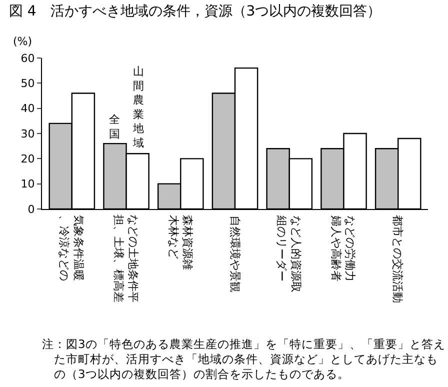 This screenshot has height=387, width=448. I want to click on series-label: 山間農業地域, so click(138, 107).